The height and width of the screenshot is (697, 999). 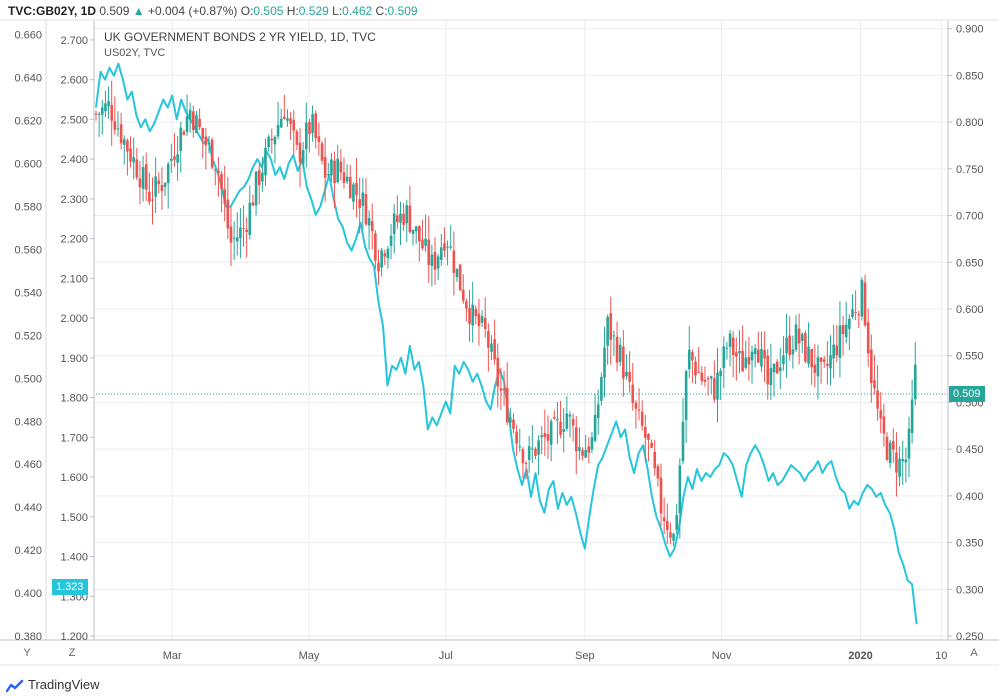 What do you see at coordinates (970, 497) in the screenshot?
I see `right-axis-tick-label: 0.400` at bounding box center [970, 497].